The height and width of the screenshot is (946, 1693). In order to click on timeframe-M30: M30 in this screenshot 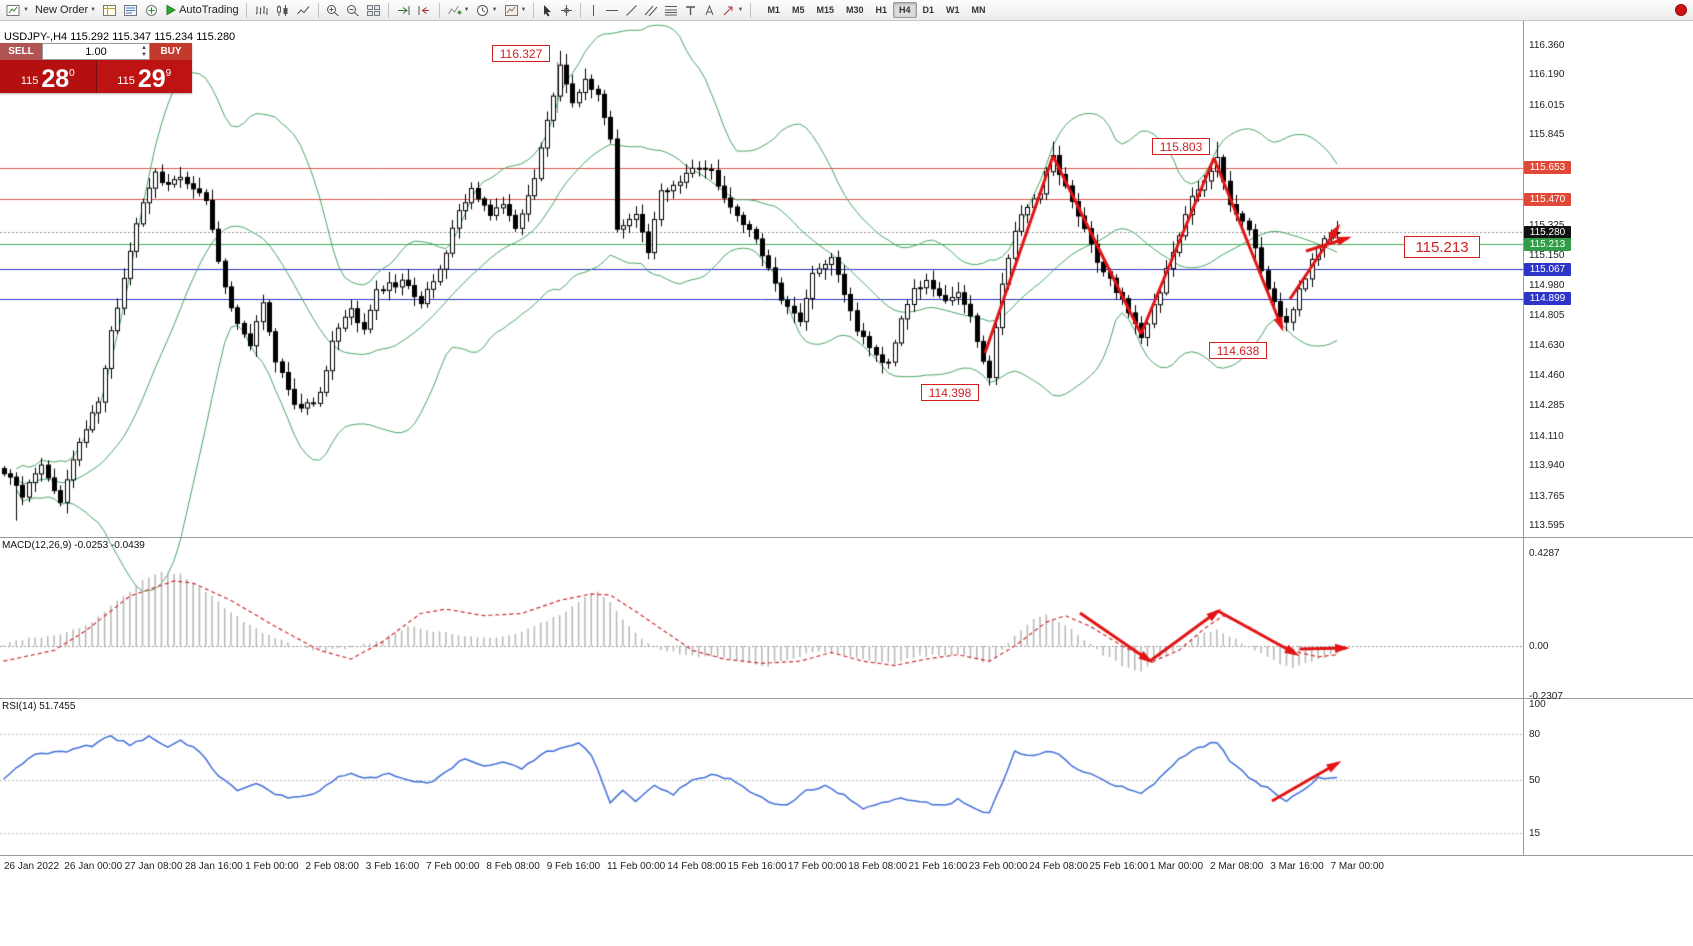, I will do `click(854, 10)`.